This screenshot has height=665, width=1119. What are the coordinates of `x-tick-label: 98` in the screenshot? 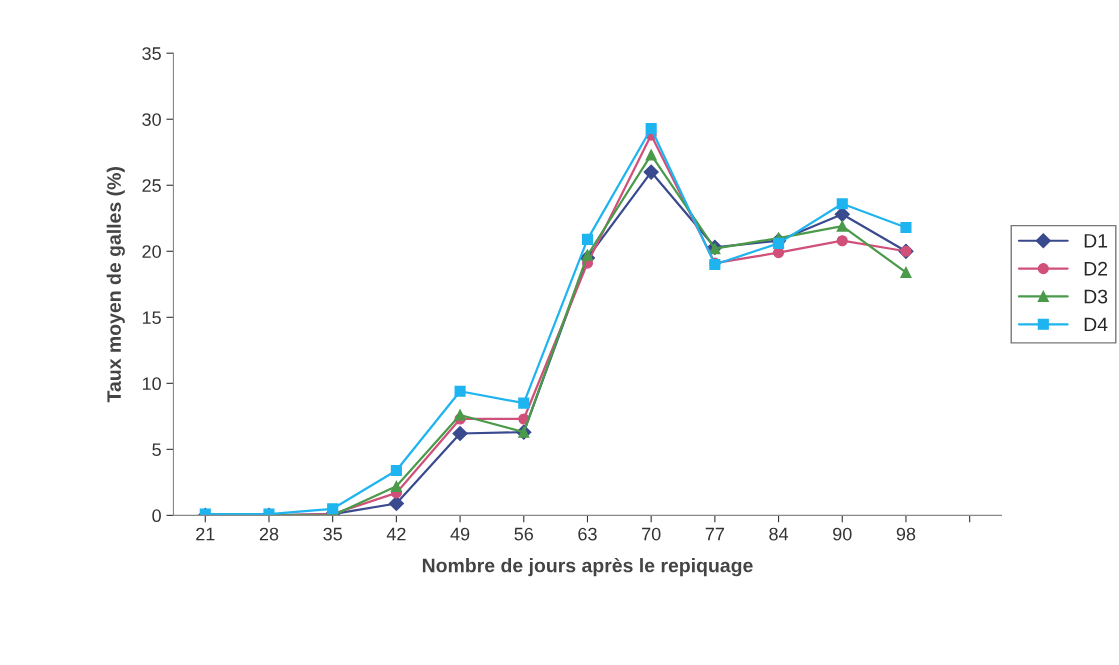 It's located at (906, 534).